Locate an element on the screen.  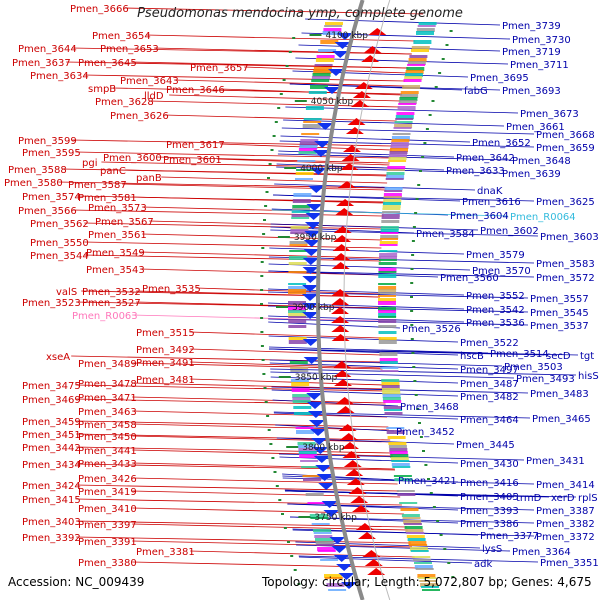
gene-label-right: Pmen_3560 is located at coordinates (469, 278).